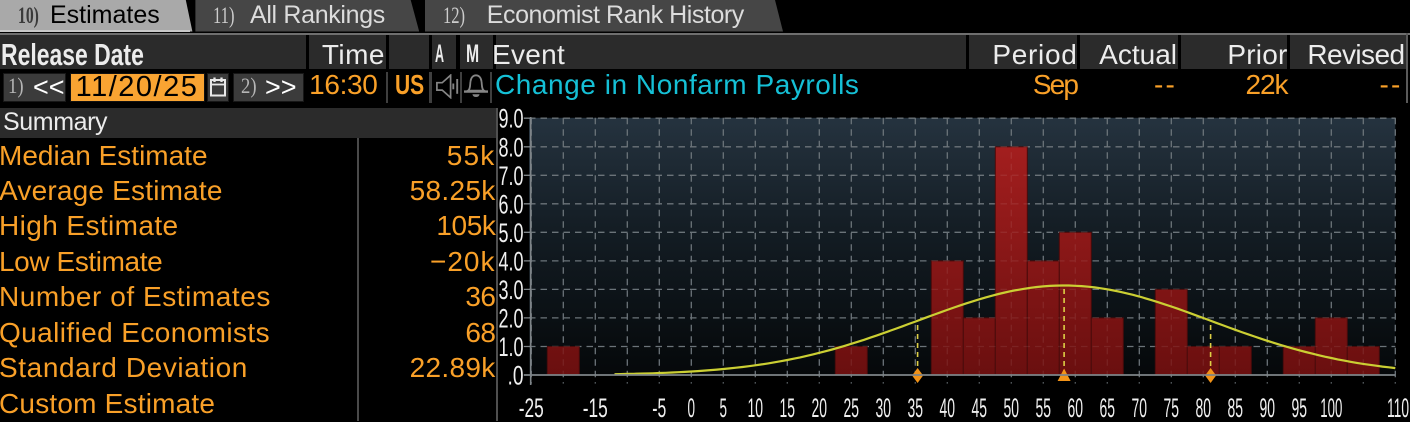 Image resolution: width=1410 pixels, height=422 pixels. Describe the element at coordinates (1140, 407) in the screenshot. I see `svg-text: 70` at that location.